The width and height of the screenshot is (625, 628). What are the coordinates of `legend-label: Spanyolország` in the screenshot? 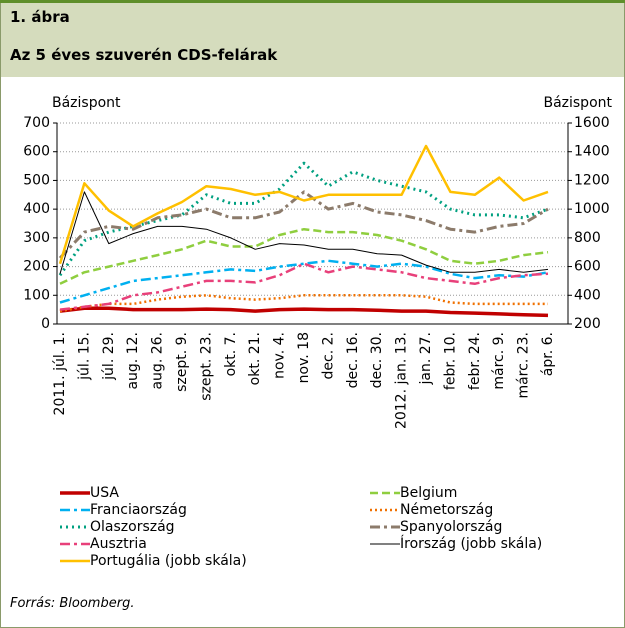 It's located at (451, 527).